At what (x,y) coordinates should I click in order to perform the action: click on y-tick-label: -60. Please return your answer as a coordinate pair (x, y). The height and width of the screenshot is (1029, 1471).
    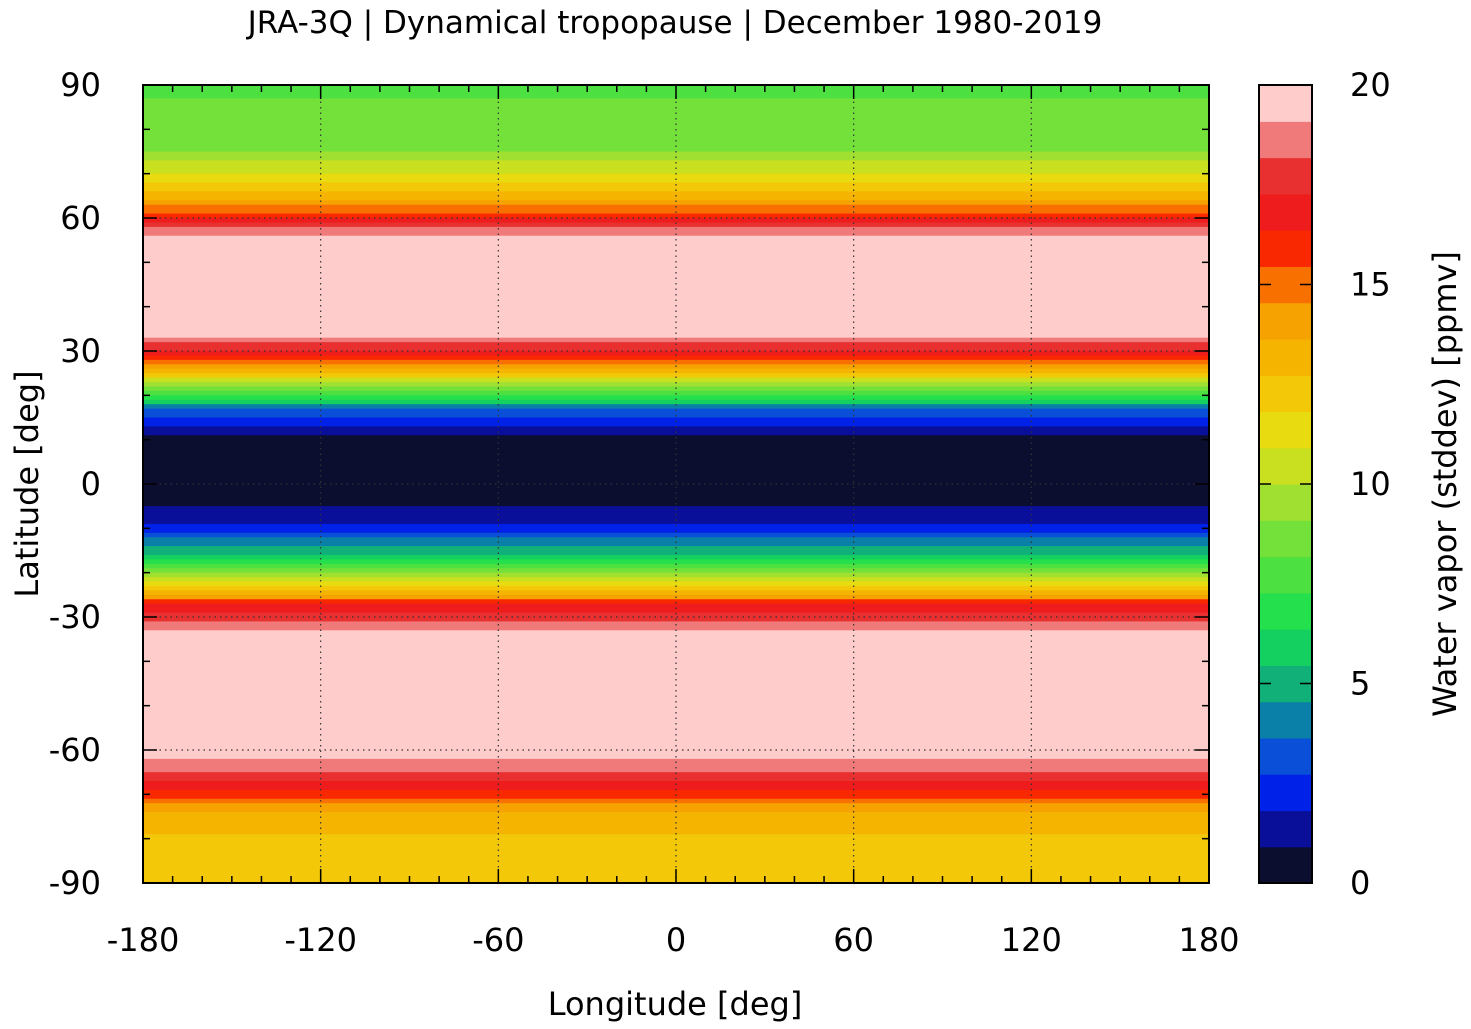
    Looking at the image, I should click on (75, 750).